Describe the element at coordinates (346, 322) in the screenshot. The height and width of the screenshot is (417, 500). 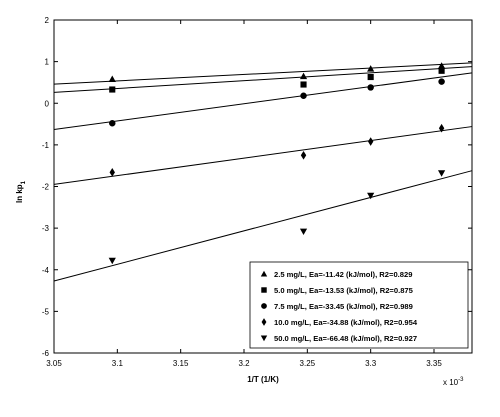
I see `legend-entry-4: 10.0 mg/L, Ea=-34.88 (kJ/mol), R2=0.954` at that location.